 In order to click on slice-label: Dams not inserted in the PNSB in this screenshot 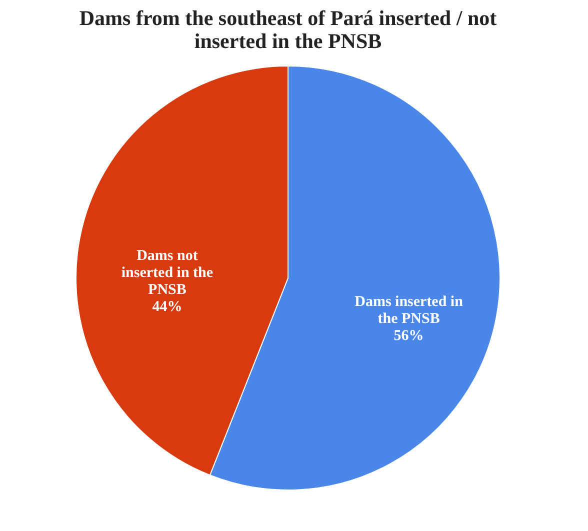, I will do `click(167, 273)`.